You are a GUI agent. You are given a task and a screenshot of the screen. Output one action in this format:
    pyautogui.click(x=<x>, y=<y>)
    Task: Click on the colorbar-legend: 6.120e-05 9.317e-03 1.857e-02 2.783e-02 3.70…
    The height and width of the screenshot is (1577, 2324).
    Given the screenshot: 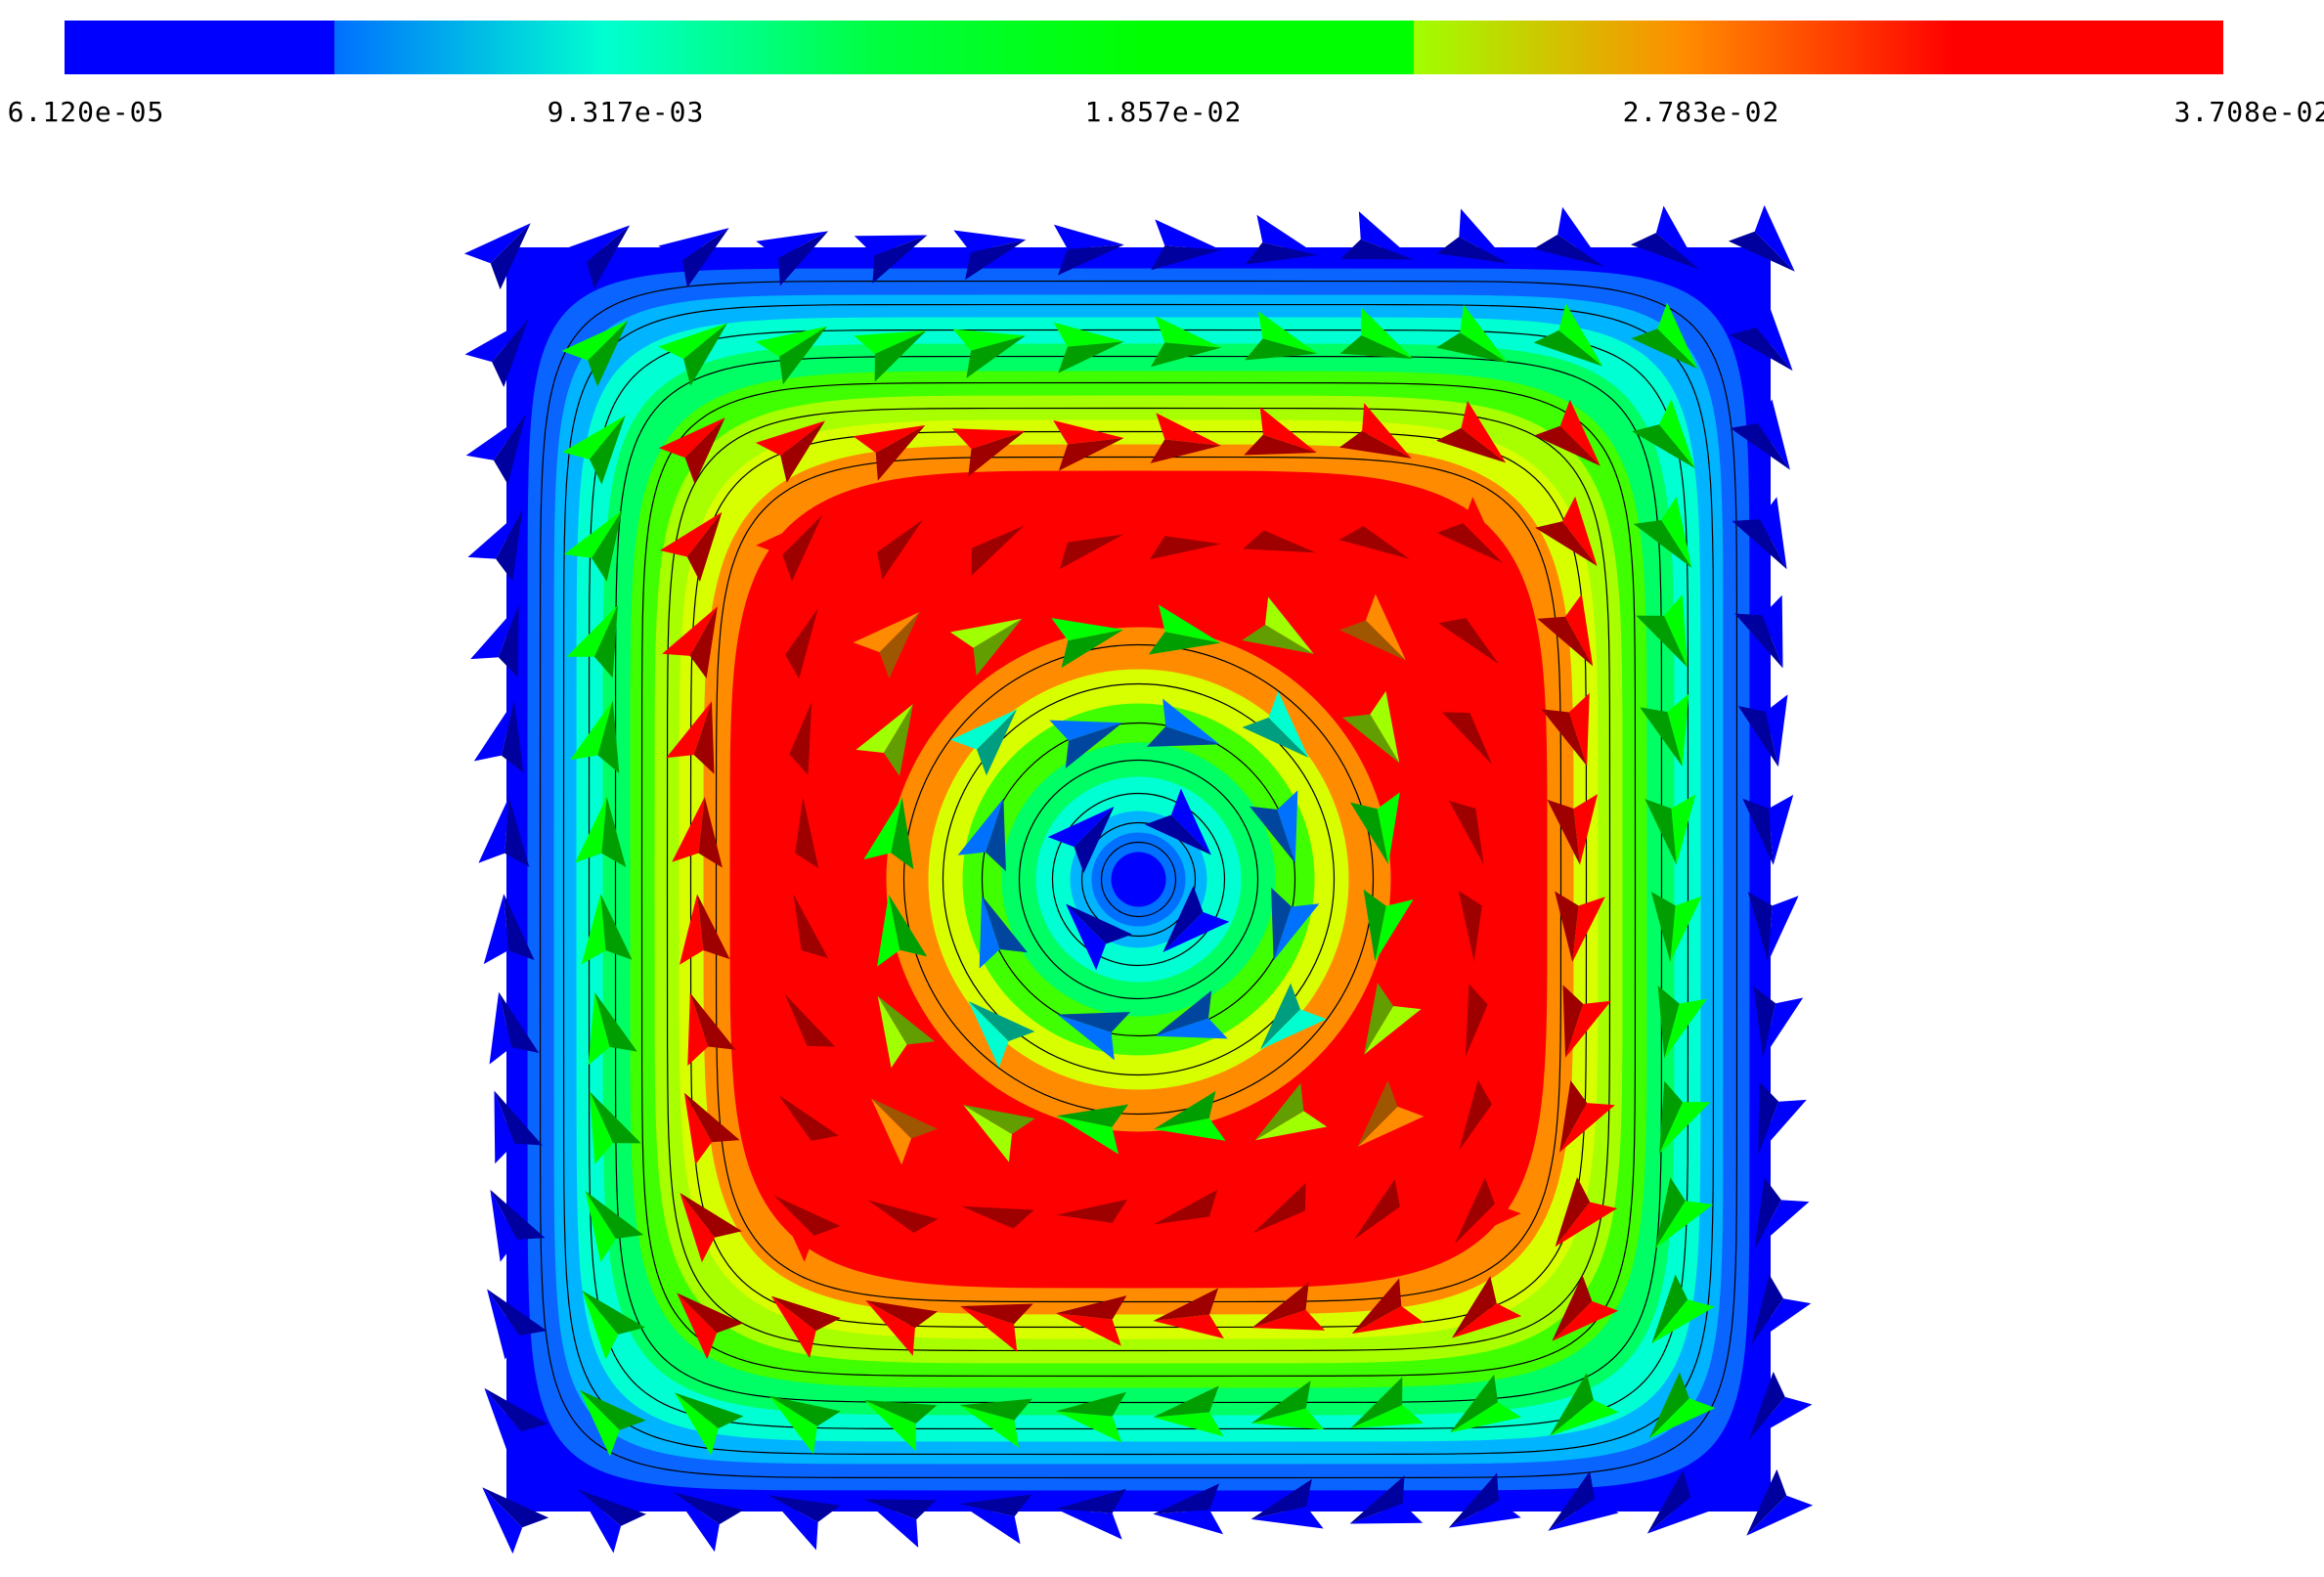 What is the action you would take?
    pyautogui.click(x=1162, y=73)
    